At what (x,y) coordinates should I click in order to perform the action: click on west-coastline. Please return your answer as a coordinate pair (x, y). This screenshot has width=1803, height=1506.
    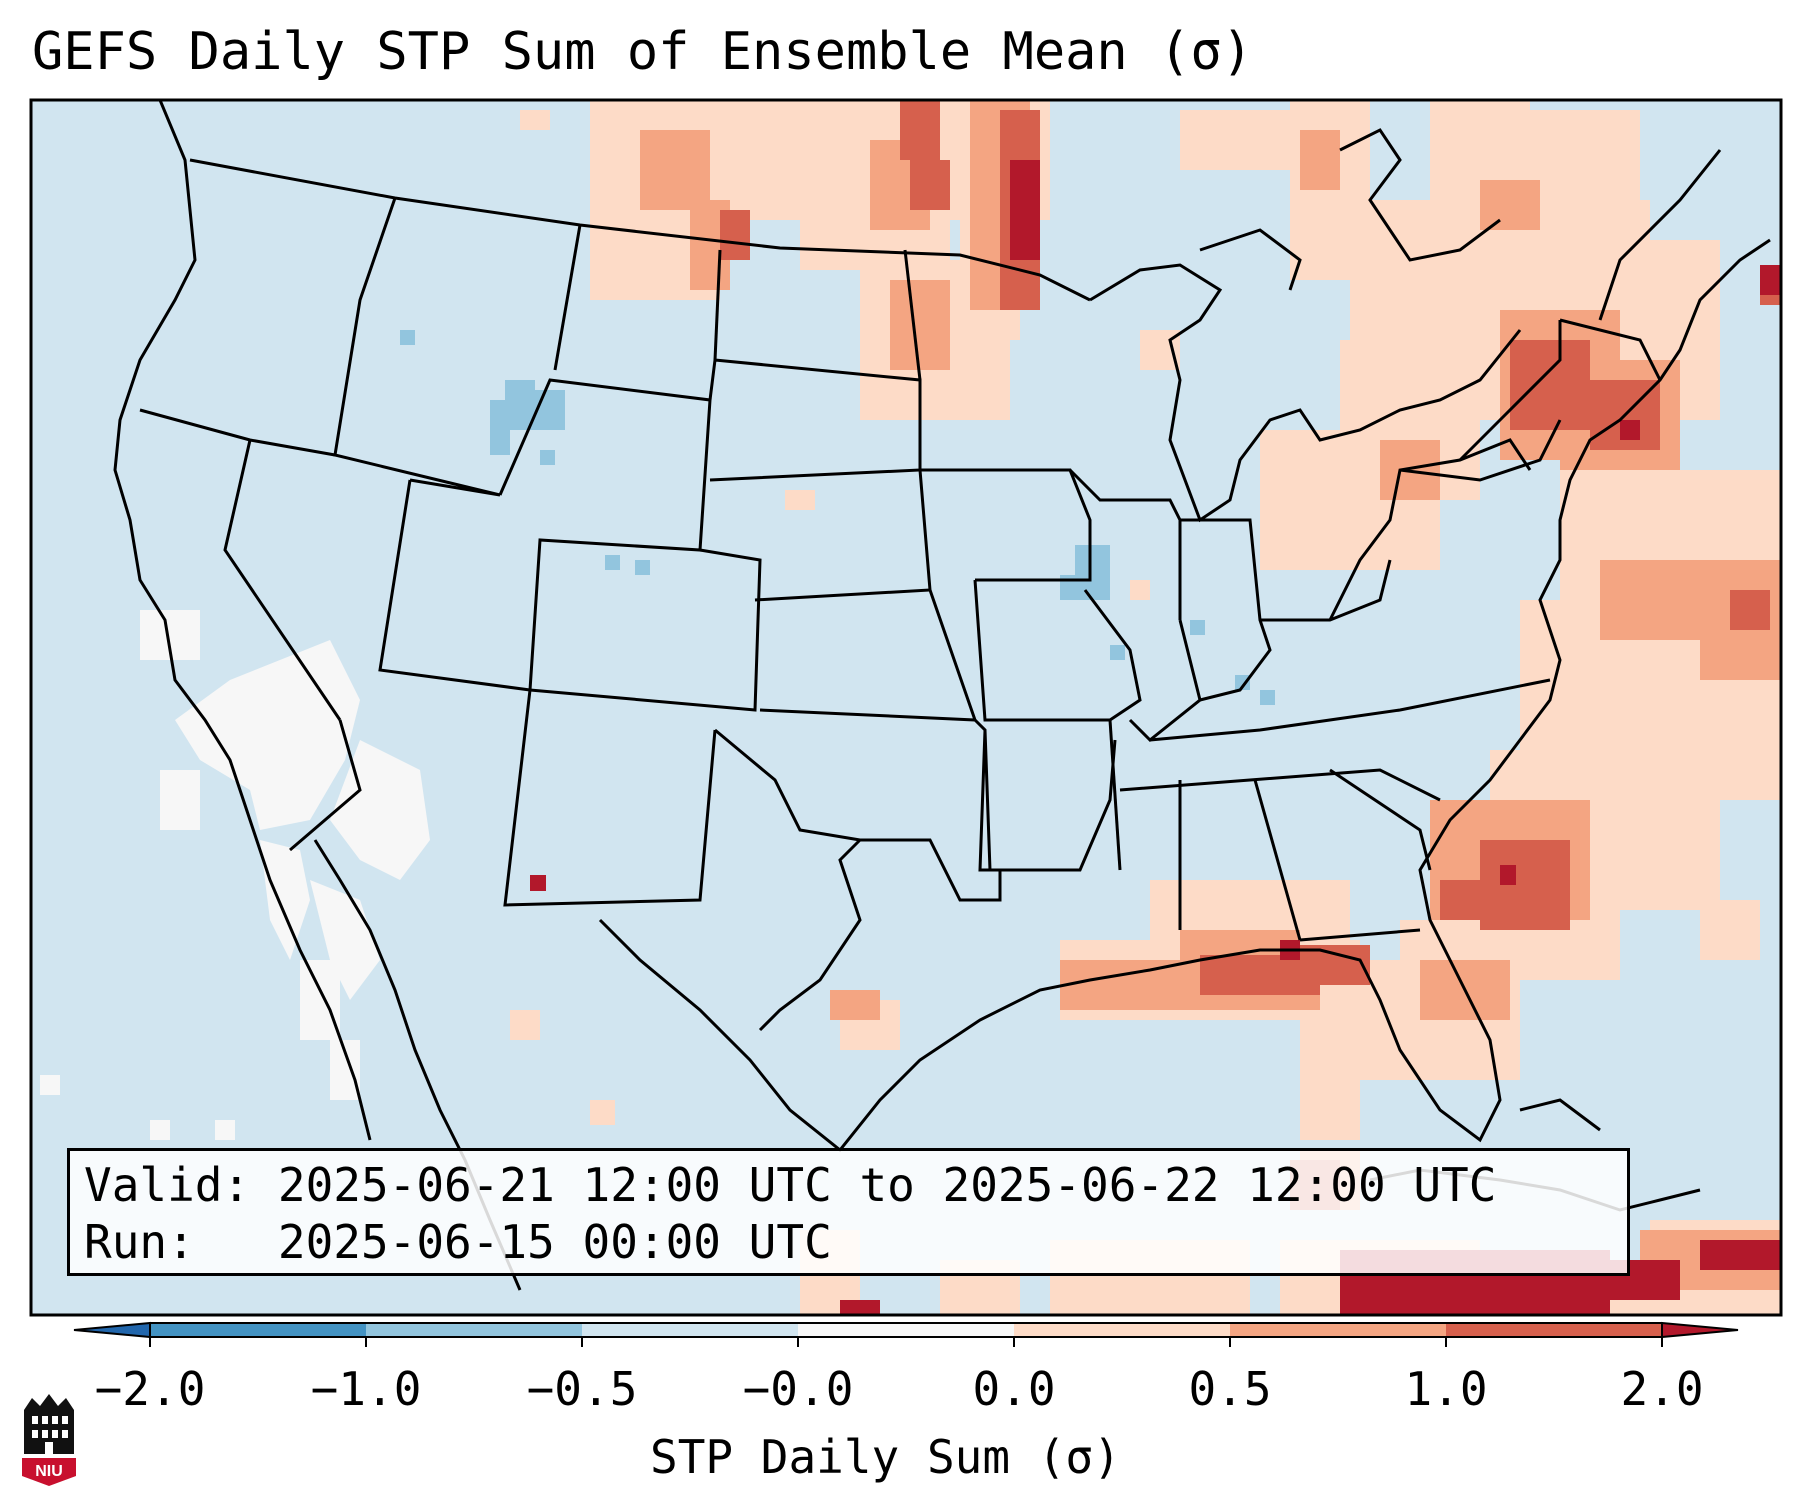
    Looking at the image, I should click on (242, 620).